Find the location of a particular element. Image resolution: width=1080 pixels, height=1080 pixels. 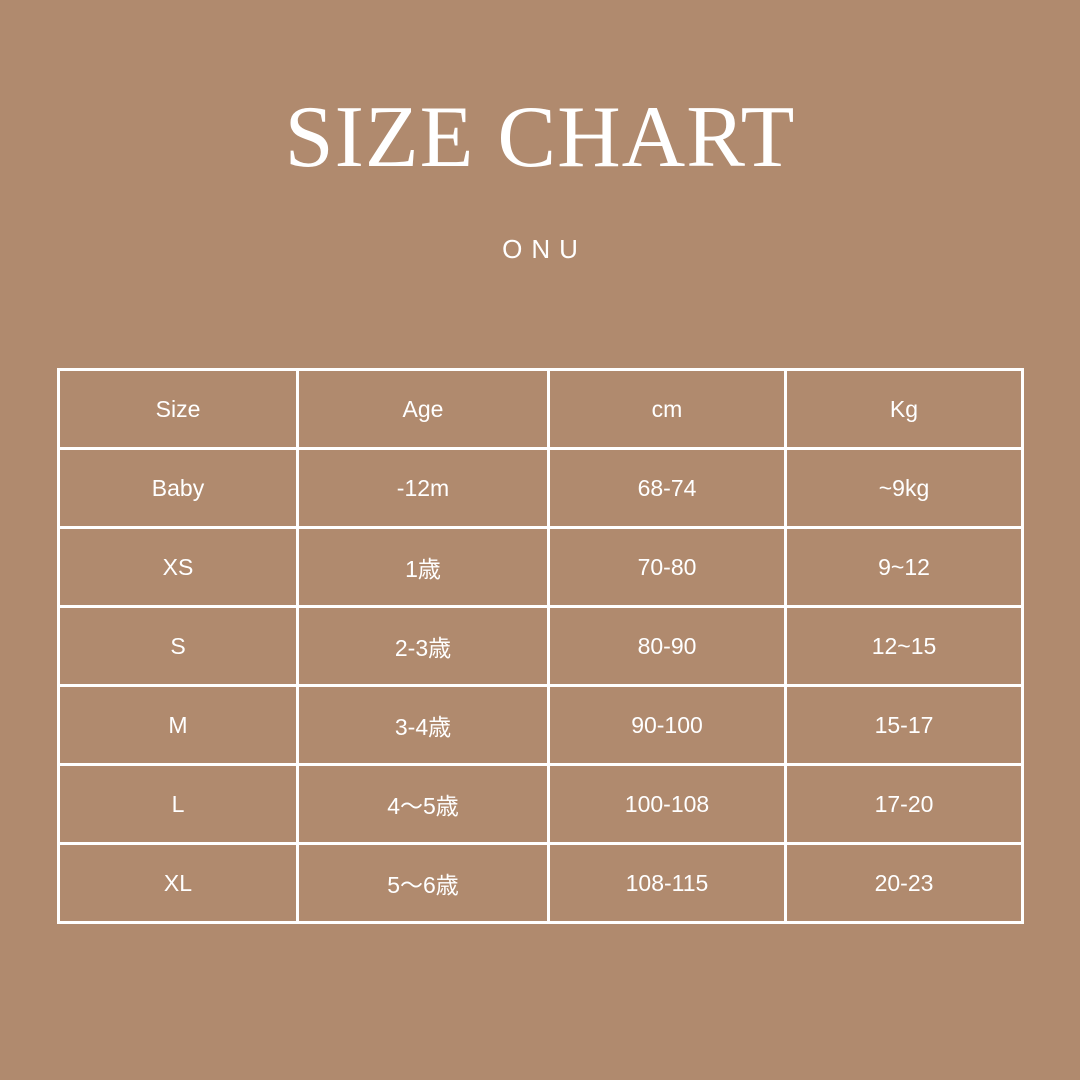

table-row: S 2-3歳 80-90 12~15 is located at coordinates (540, 646).